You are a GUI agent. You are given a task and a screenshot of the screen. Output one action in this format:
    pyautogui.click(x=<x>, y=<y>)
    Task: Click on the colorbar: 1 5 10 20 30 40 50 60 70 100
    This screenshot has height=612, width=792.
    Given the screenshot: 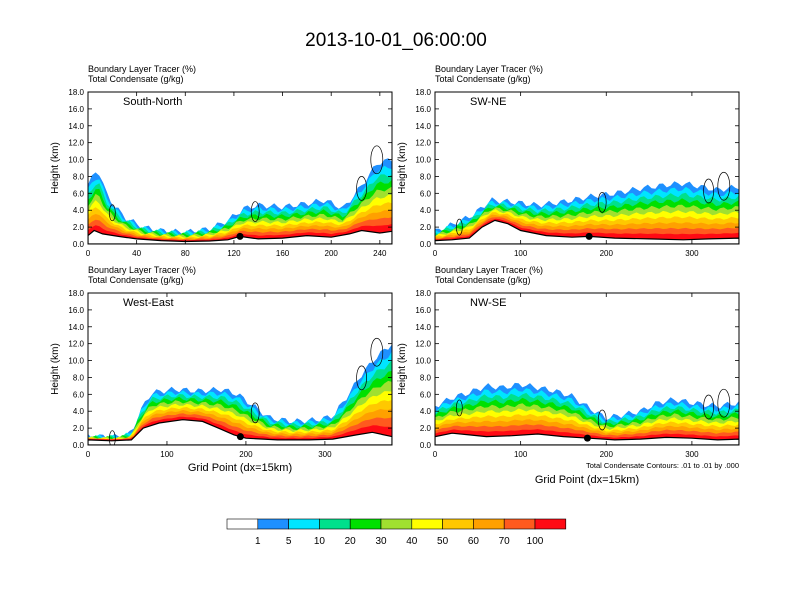 What is the action you would take?
    pyautogui.click(x=396, y=532)
    